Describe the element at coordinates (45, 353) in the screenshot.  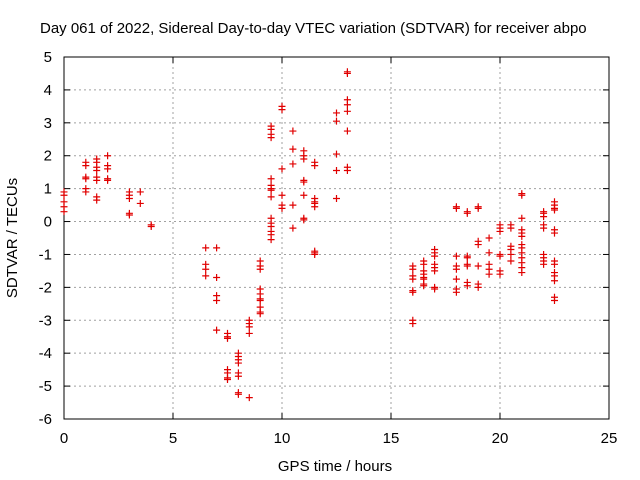
I see `y-tick-label: -4` at that location.